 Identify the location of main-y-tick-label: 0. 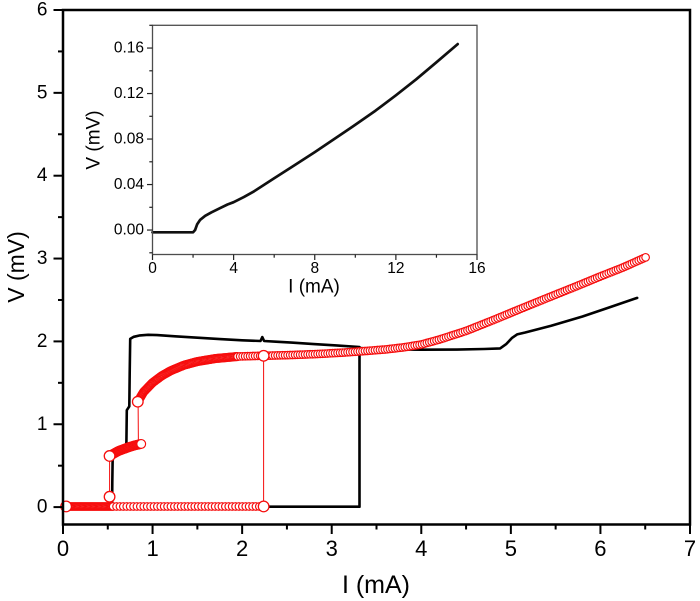
(42, 507).